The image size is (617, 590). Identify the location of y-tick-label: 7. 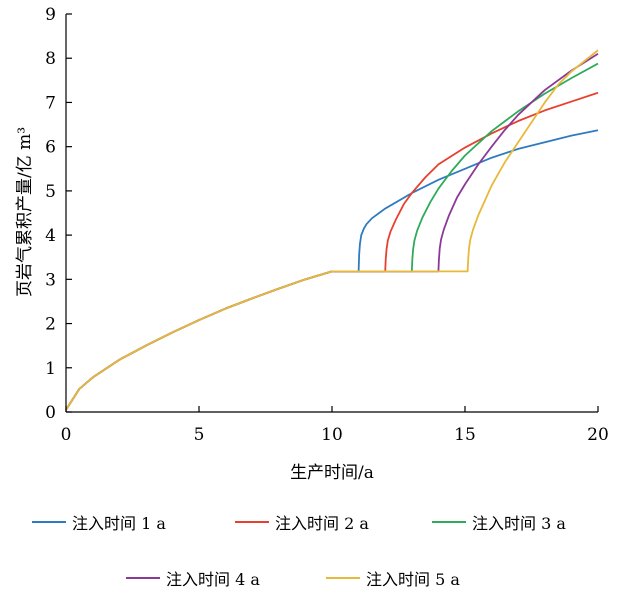
(50, 103).